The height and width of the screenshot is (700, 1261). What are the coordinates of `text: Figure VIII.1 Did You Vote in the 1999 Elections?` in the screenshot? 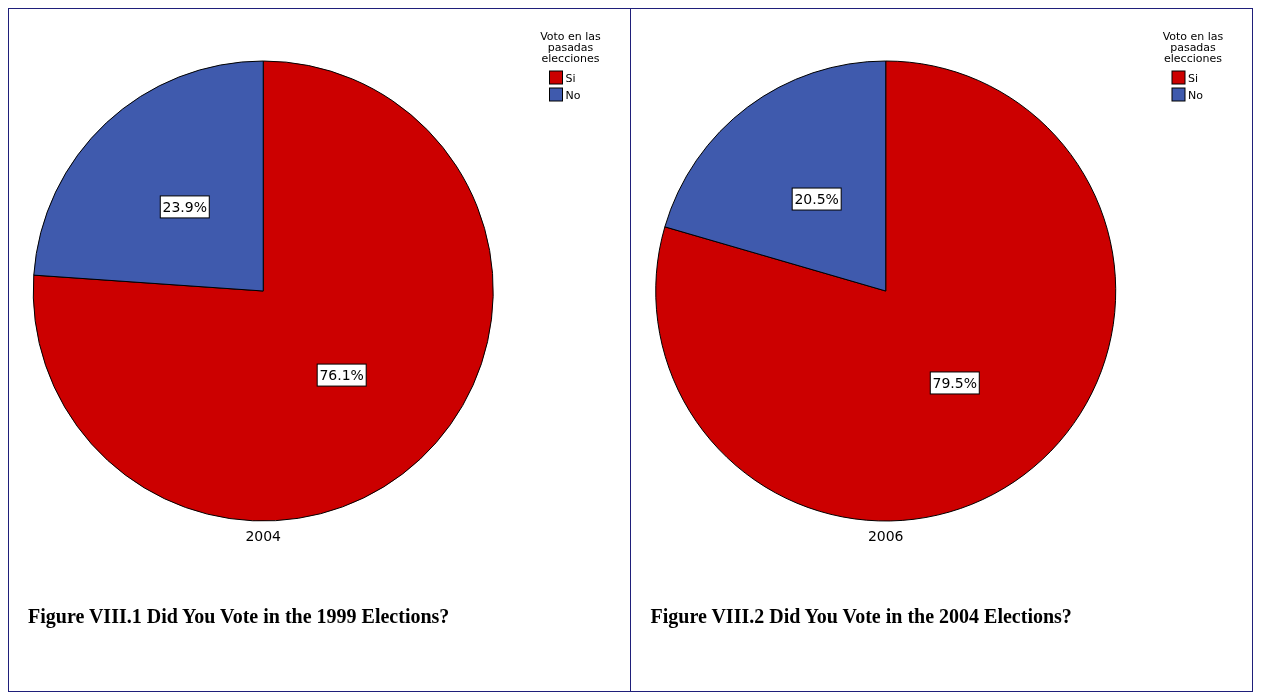 It's located at (239, 616).